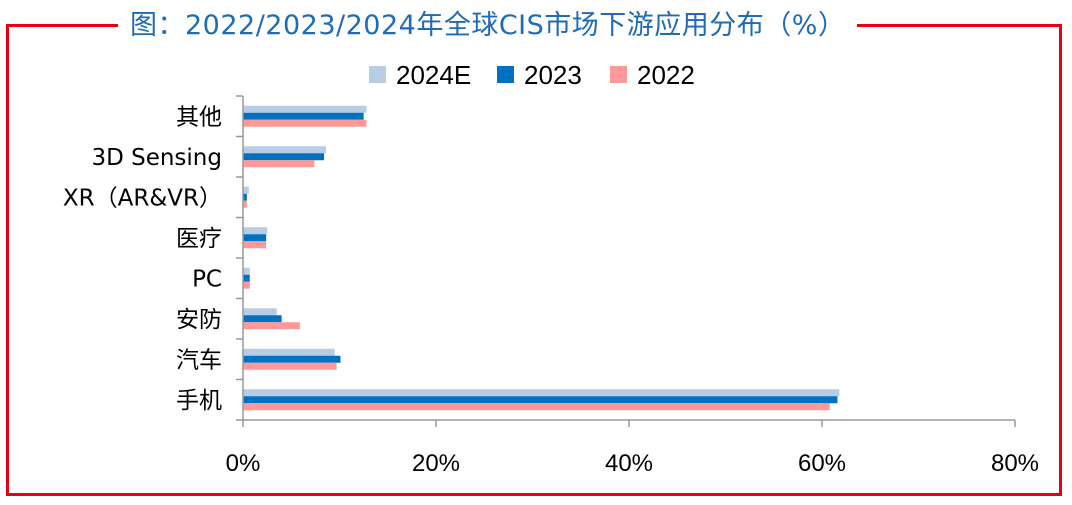 This screenshot has width=1072, height=505. What do you see at coordinates (505, 74) in the screenshot?
I see `legend-swatch-2023` at bounding box center [505, 74].